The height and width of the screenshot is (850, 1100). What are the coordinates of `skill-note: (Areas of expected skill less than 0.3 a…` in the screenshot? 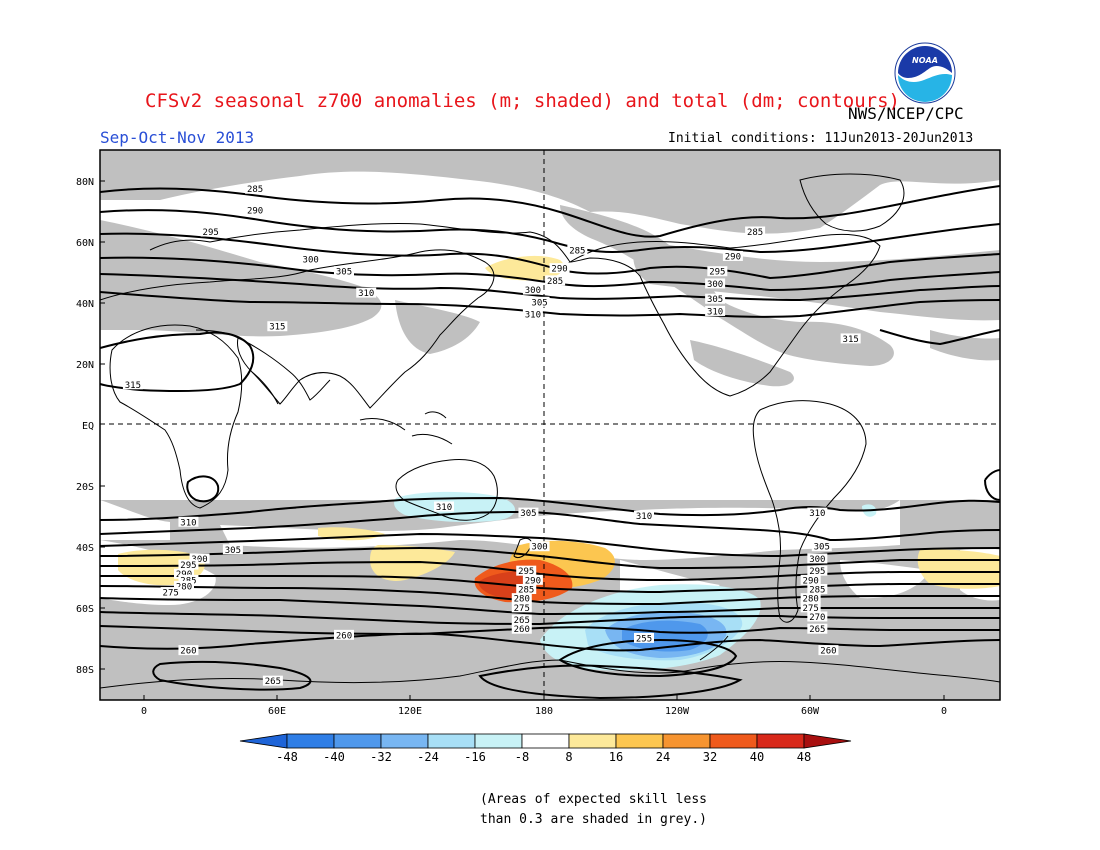 It's located at (593, 809).